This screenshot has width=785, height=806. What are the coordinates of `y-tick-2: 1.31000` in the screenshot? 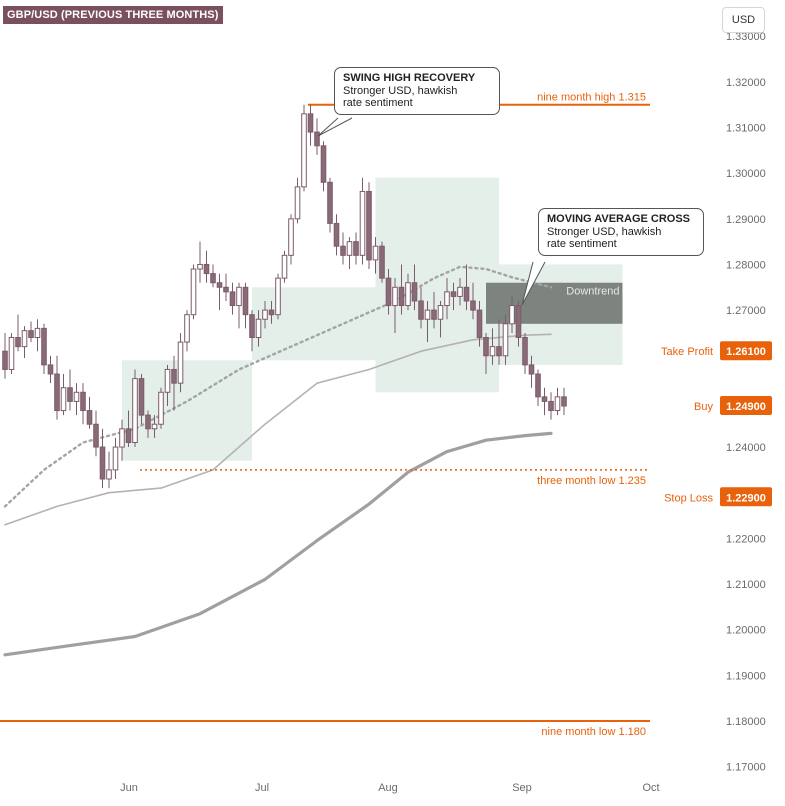 It's located at (746, 129).